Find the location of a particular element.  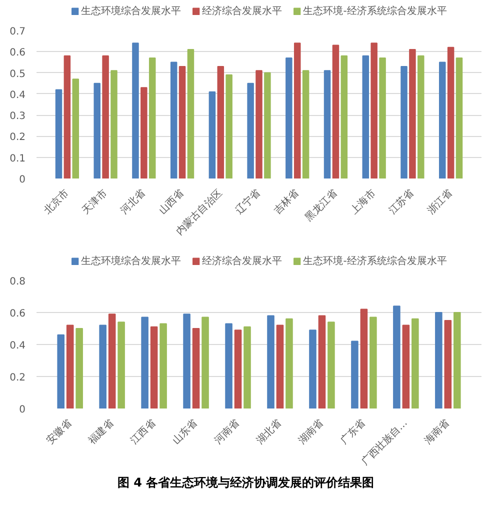

x-tick-label: 江苏省 is located at coordinates (401, 201).